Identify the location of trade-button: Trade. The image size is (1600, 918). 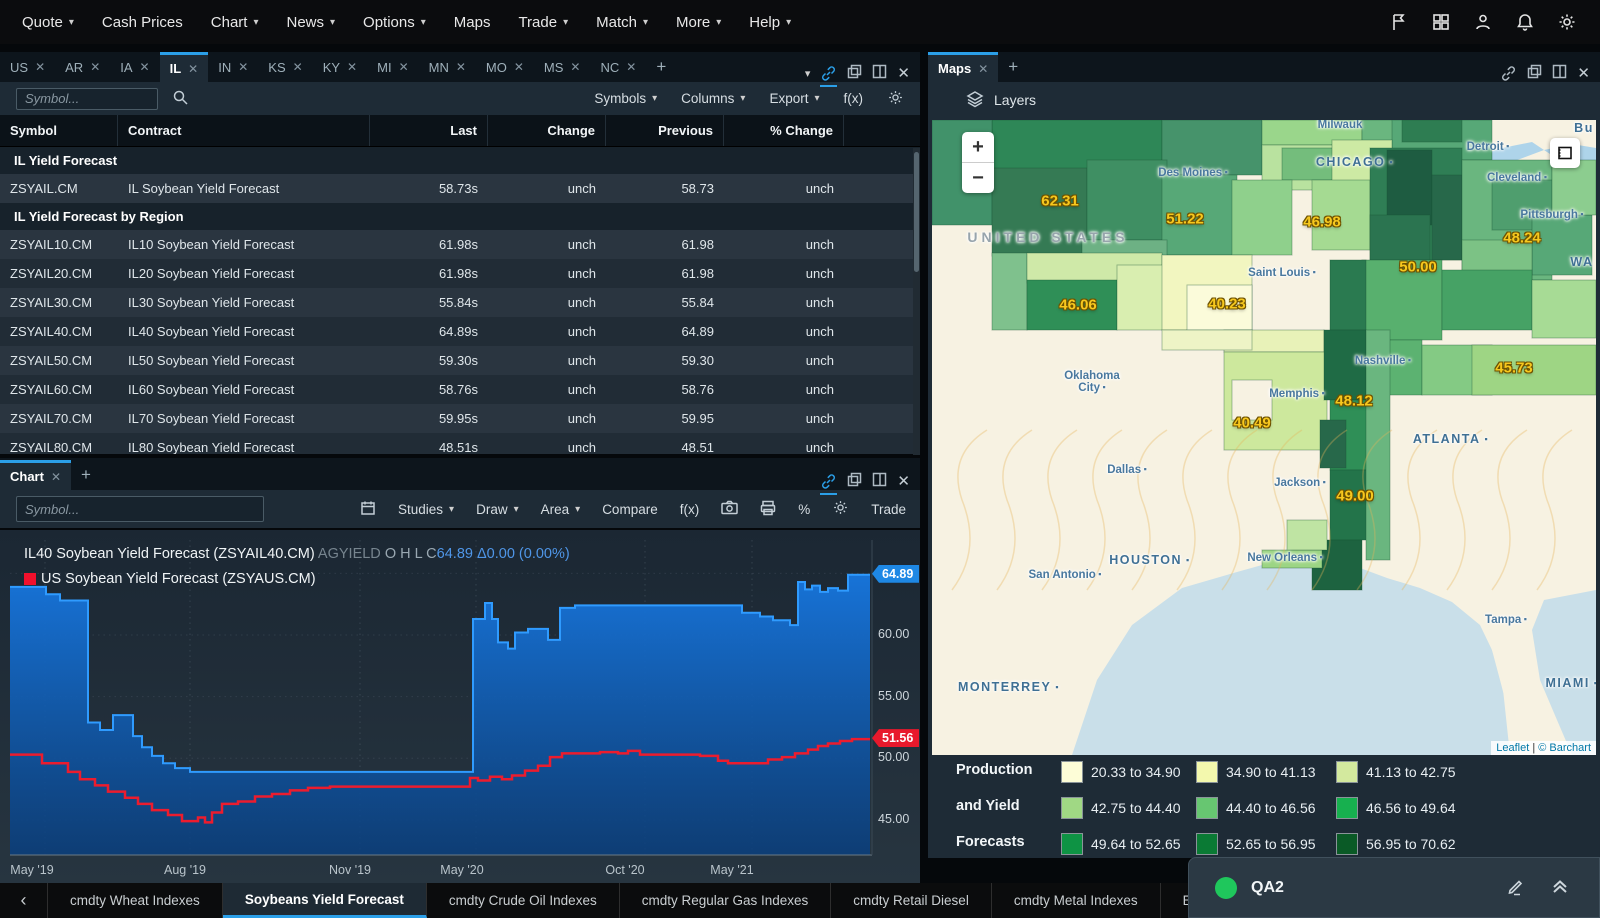
(888, 509).